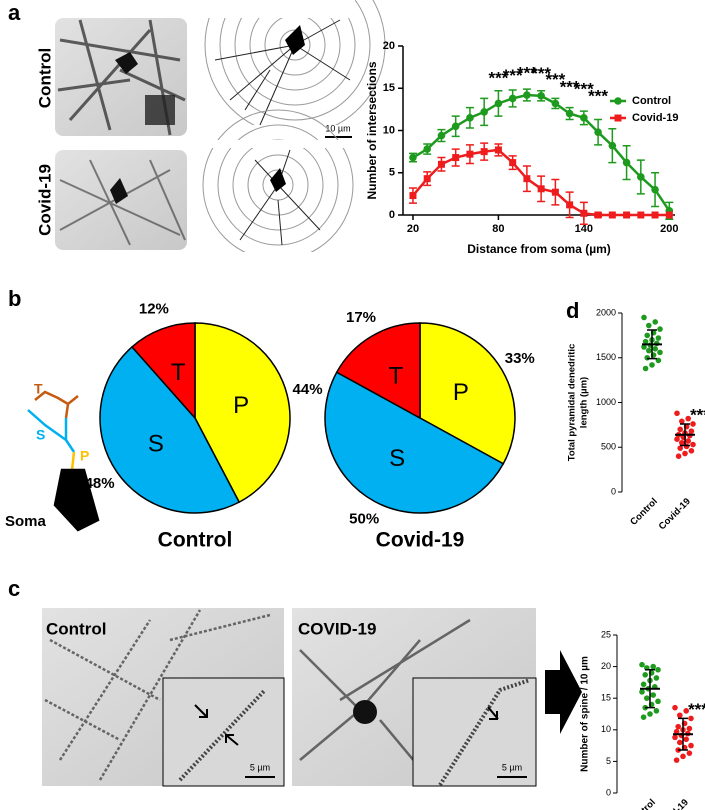 This screenshot has height=810, width=705. Describe the element at coordinates (14, 298) in the screenshot. I see `panel-label: b` at that location.